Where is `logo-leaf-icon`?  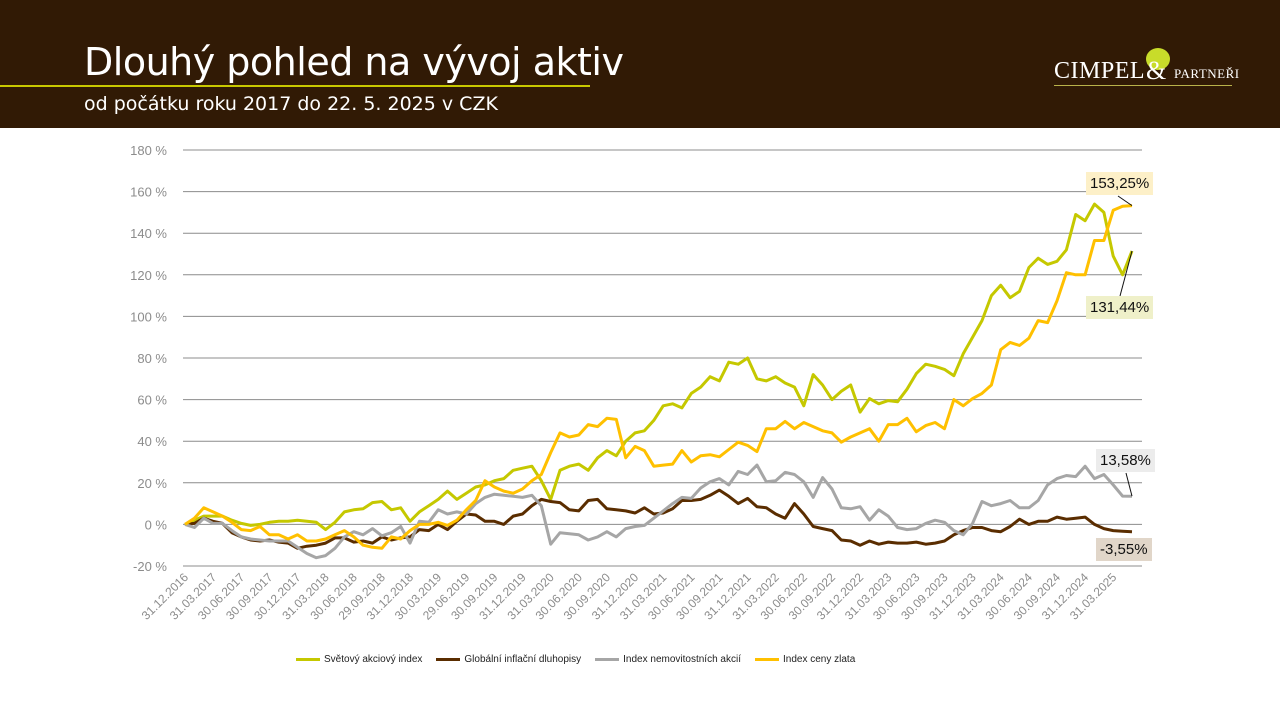 logo-leaf-icon is located at coordinates (1158, 59).